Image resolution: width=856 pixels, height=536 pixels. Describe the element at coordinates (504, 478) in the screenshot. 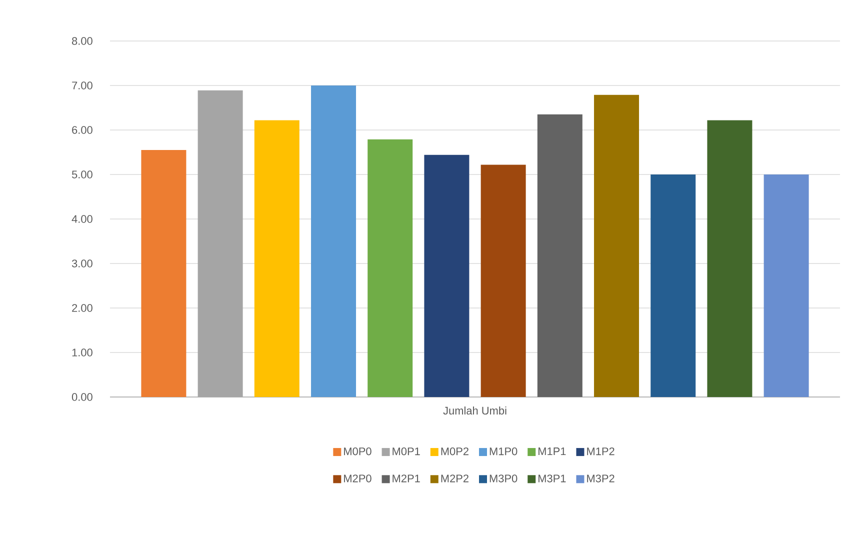

I see `legend-label: M3P0` at that location.